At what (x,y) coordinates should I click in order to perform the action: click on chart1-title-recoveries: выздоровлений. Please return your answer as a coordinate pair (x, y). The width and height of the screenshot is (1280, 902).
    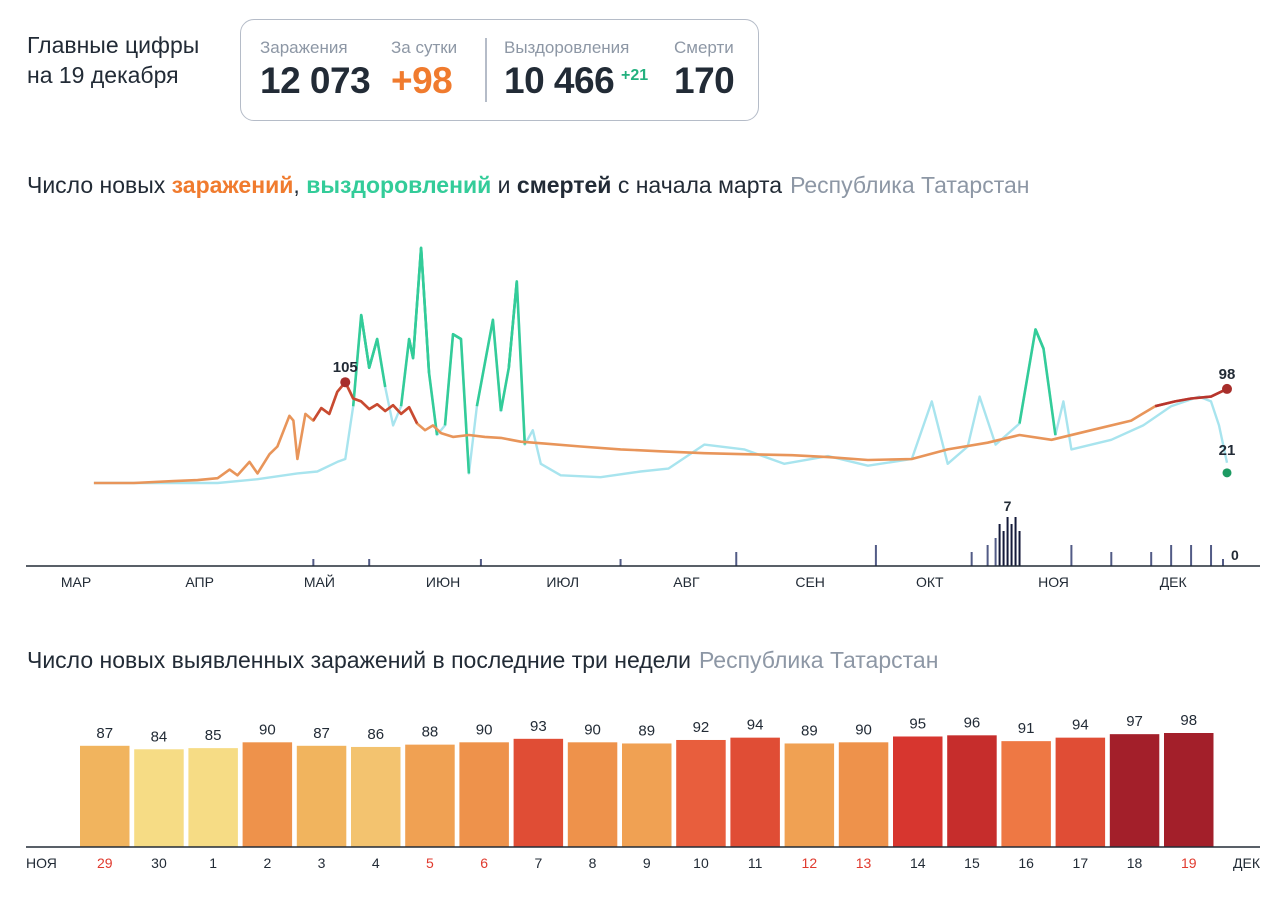
    Looking at the image, I should click on (399, 185).